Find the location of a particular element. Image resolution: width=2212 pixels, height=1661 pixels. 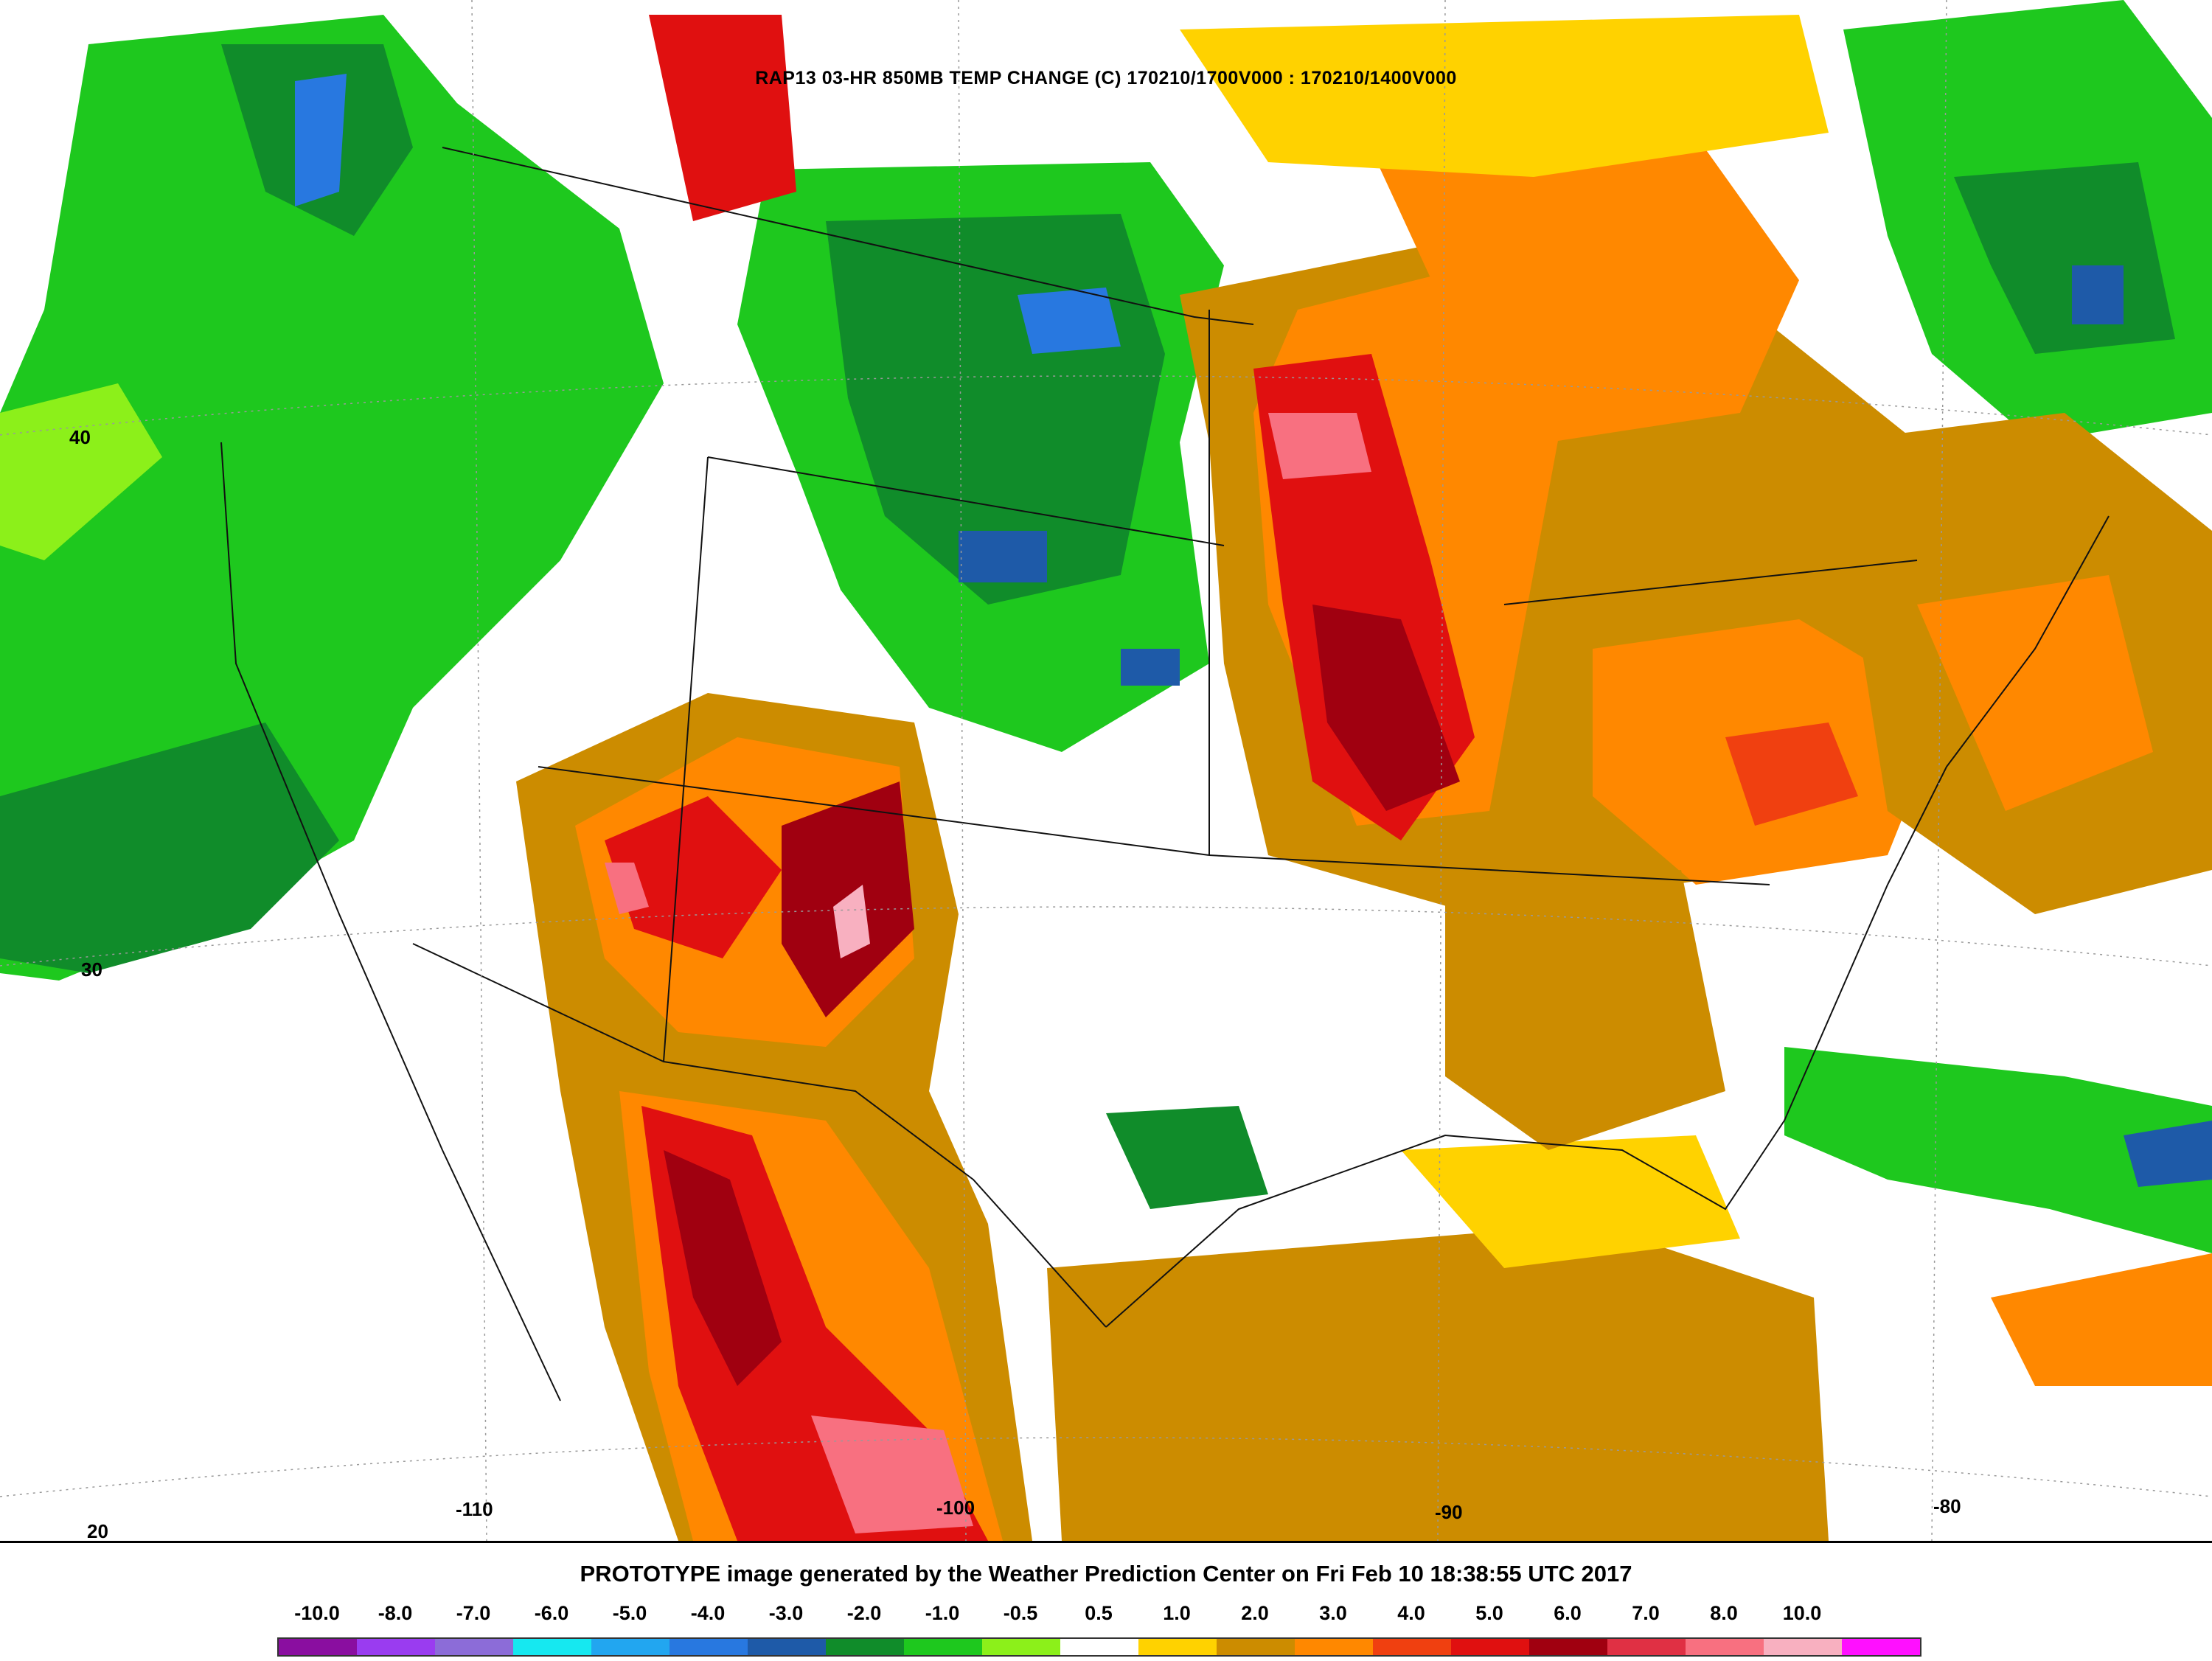

legend-label: -2.0 is located at coordinates (864, 1613).